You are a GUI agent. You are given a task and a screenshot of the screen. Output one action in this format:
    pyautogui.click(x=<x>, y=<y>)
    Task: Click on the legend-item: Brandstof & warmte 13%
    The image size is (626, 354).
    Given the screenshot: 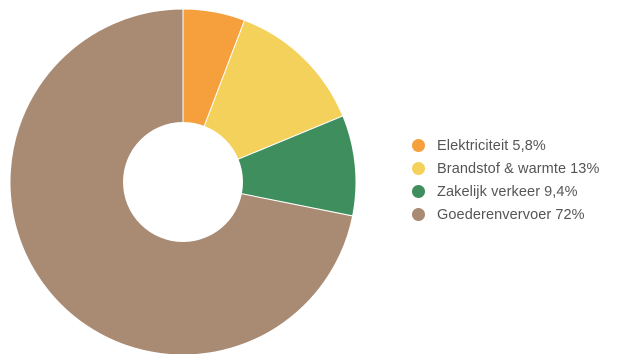 What is the action you would take?
    pyautogui.click(x=505, y=168)
    